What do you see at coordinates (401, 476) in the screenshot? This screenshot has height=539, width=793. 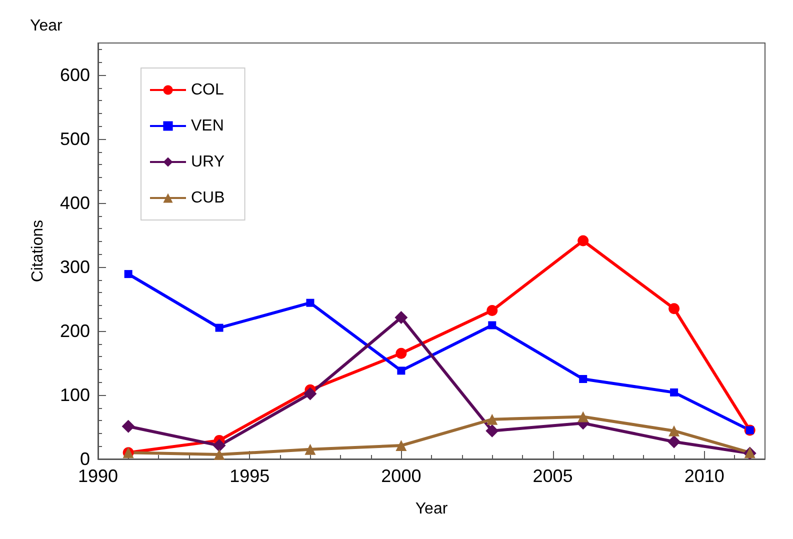 I see `x-tick-label: 2000` at bounding box center [401, 476].